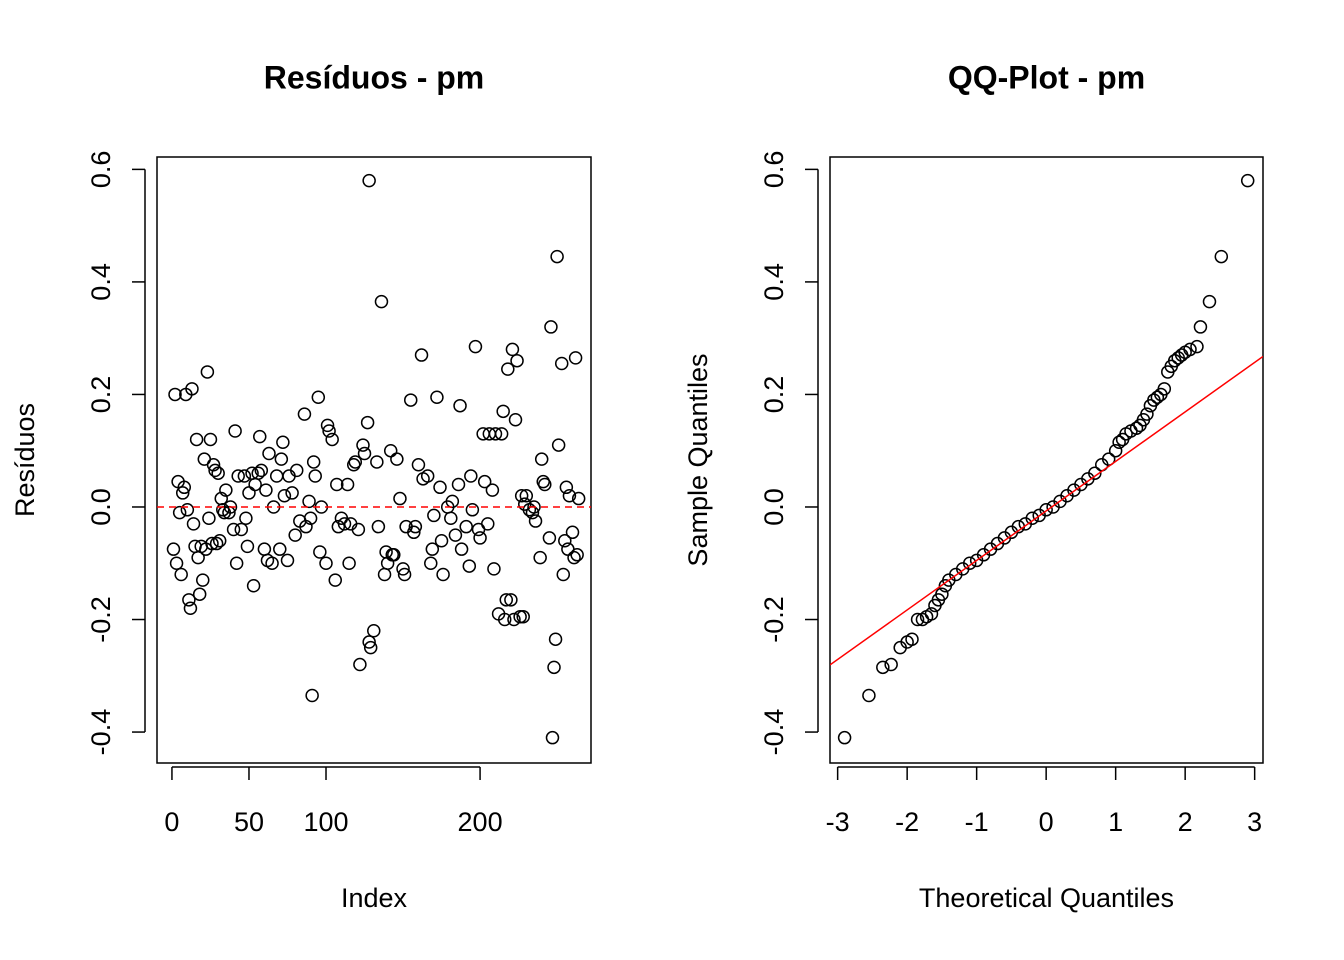  I want to click on qq-line, so click(1046, 510).